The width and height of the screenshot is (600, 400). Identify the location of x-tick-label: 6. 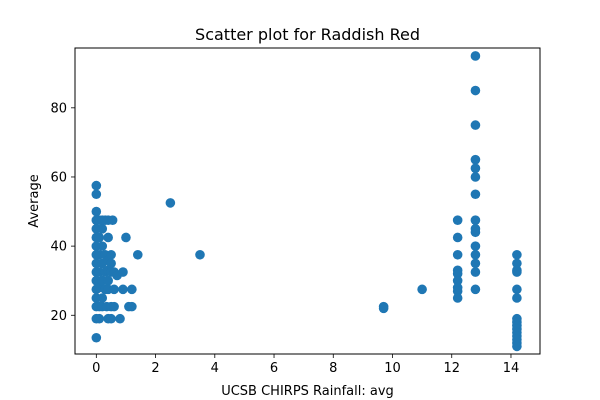
(274, 368).